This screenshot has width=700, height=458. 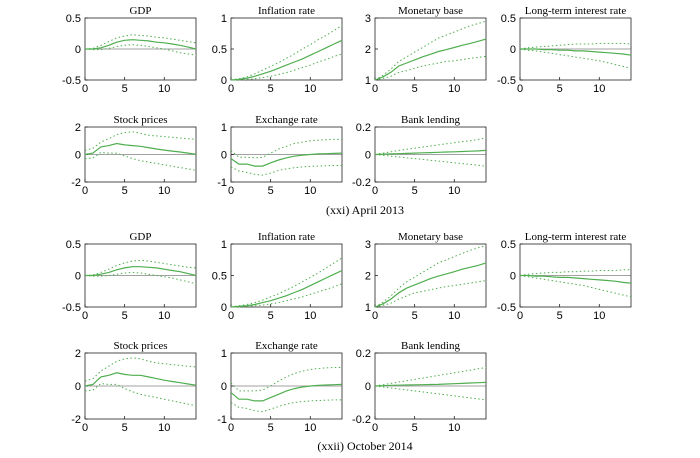 I want to click on y-tick-label: 2, so click(x=78, y=128).